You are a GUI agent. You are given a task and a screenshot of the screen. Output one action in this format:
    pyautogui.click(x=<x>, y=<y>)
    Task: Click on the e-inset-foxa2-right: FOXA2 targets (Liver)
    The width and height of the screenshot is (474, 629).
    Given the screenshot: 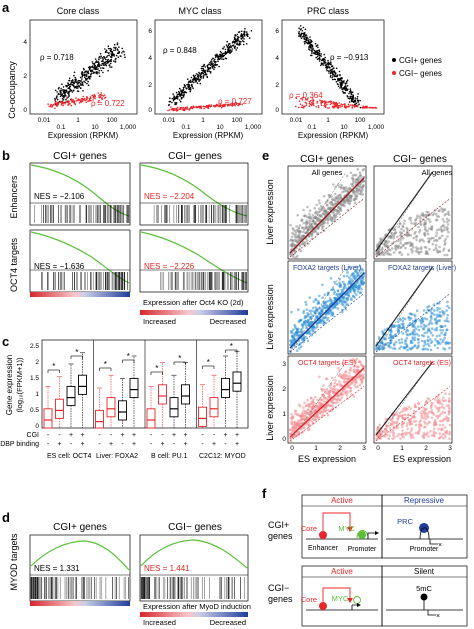 What is the action you would take?
    pyautogui.click(x=422, y=268)
    